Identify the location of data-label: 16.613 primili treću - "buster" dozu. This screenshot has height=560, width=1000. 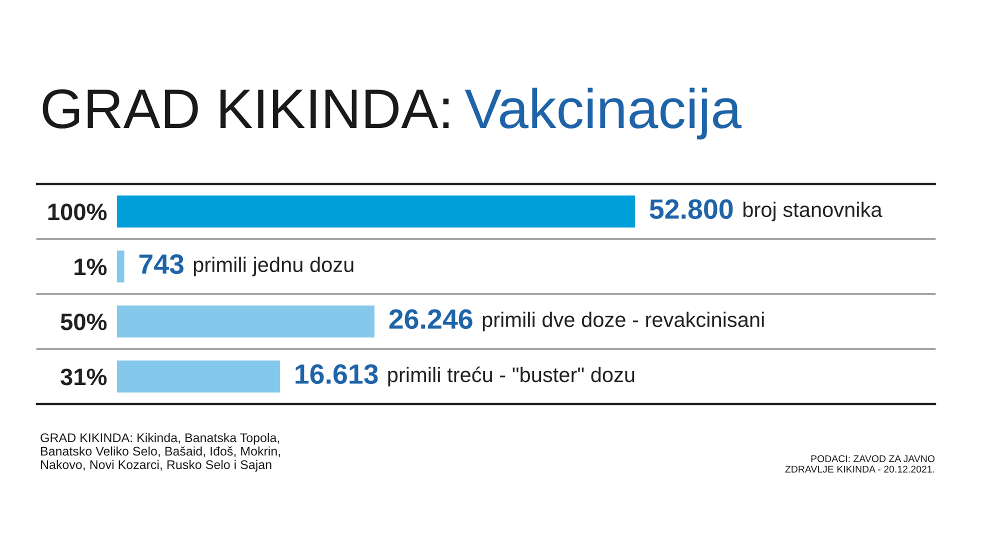
(465, 375).